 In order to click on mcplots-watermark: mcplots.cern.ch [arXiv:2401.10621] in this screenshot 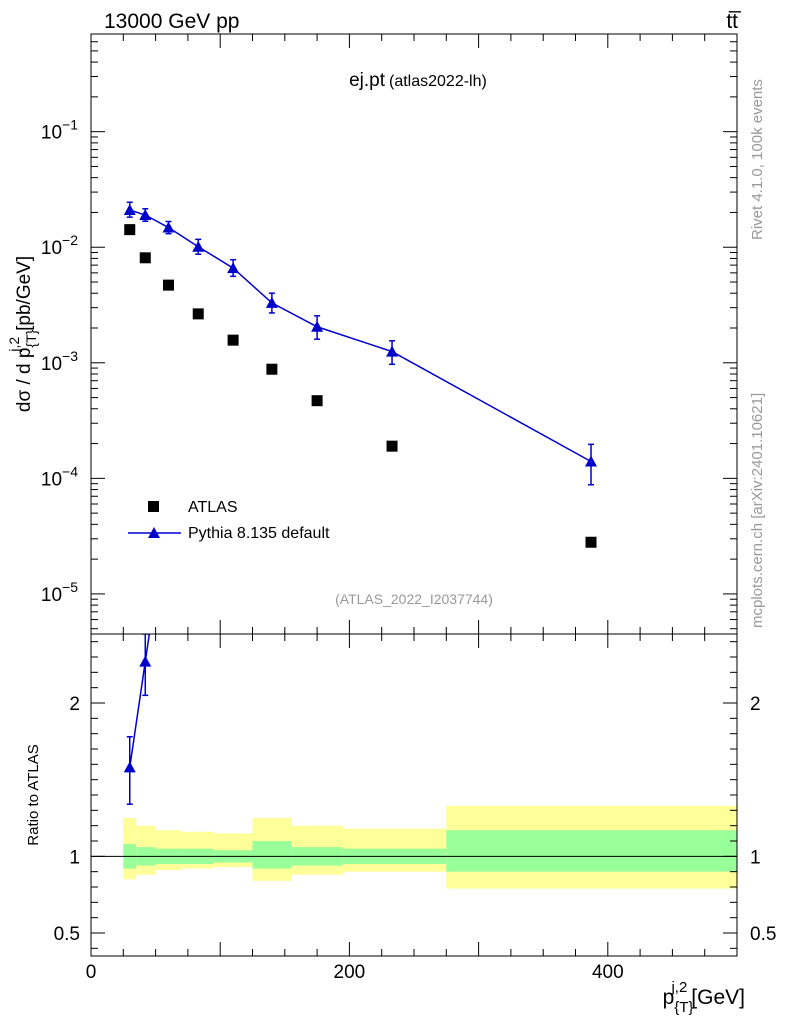, I will do `click(757, 510)`.